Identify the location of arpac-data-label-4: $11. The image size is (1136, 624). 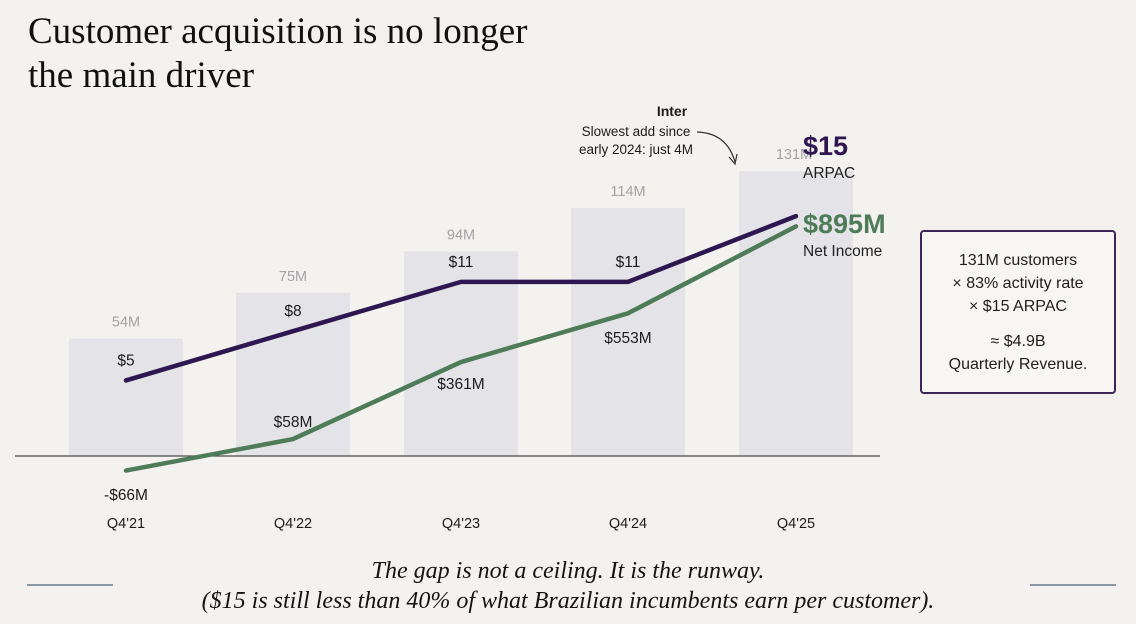
(628, 262).